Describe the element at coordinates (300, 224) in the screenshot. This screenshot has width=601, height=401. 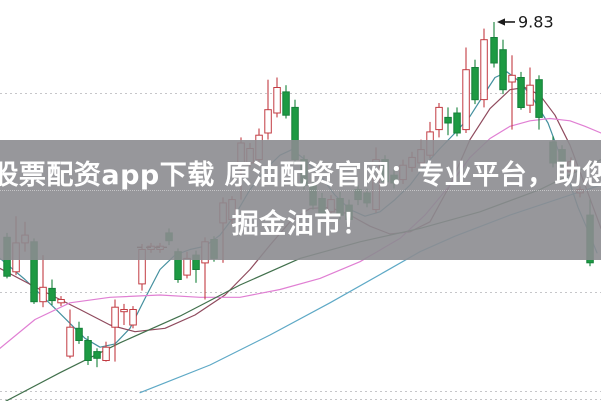
I see `promo-text-line-2: 掘金油市！` at that location.